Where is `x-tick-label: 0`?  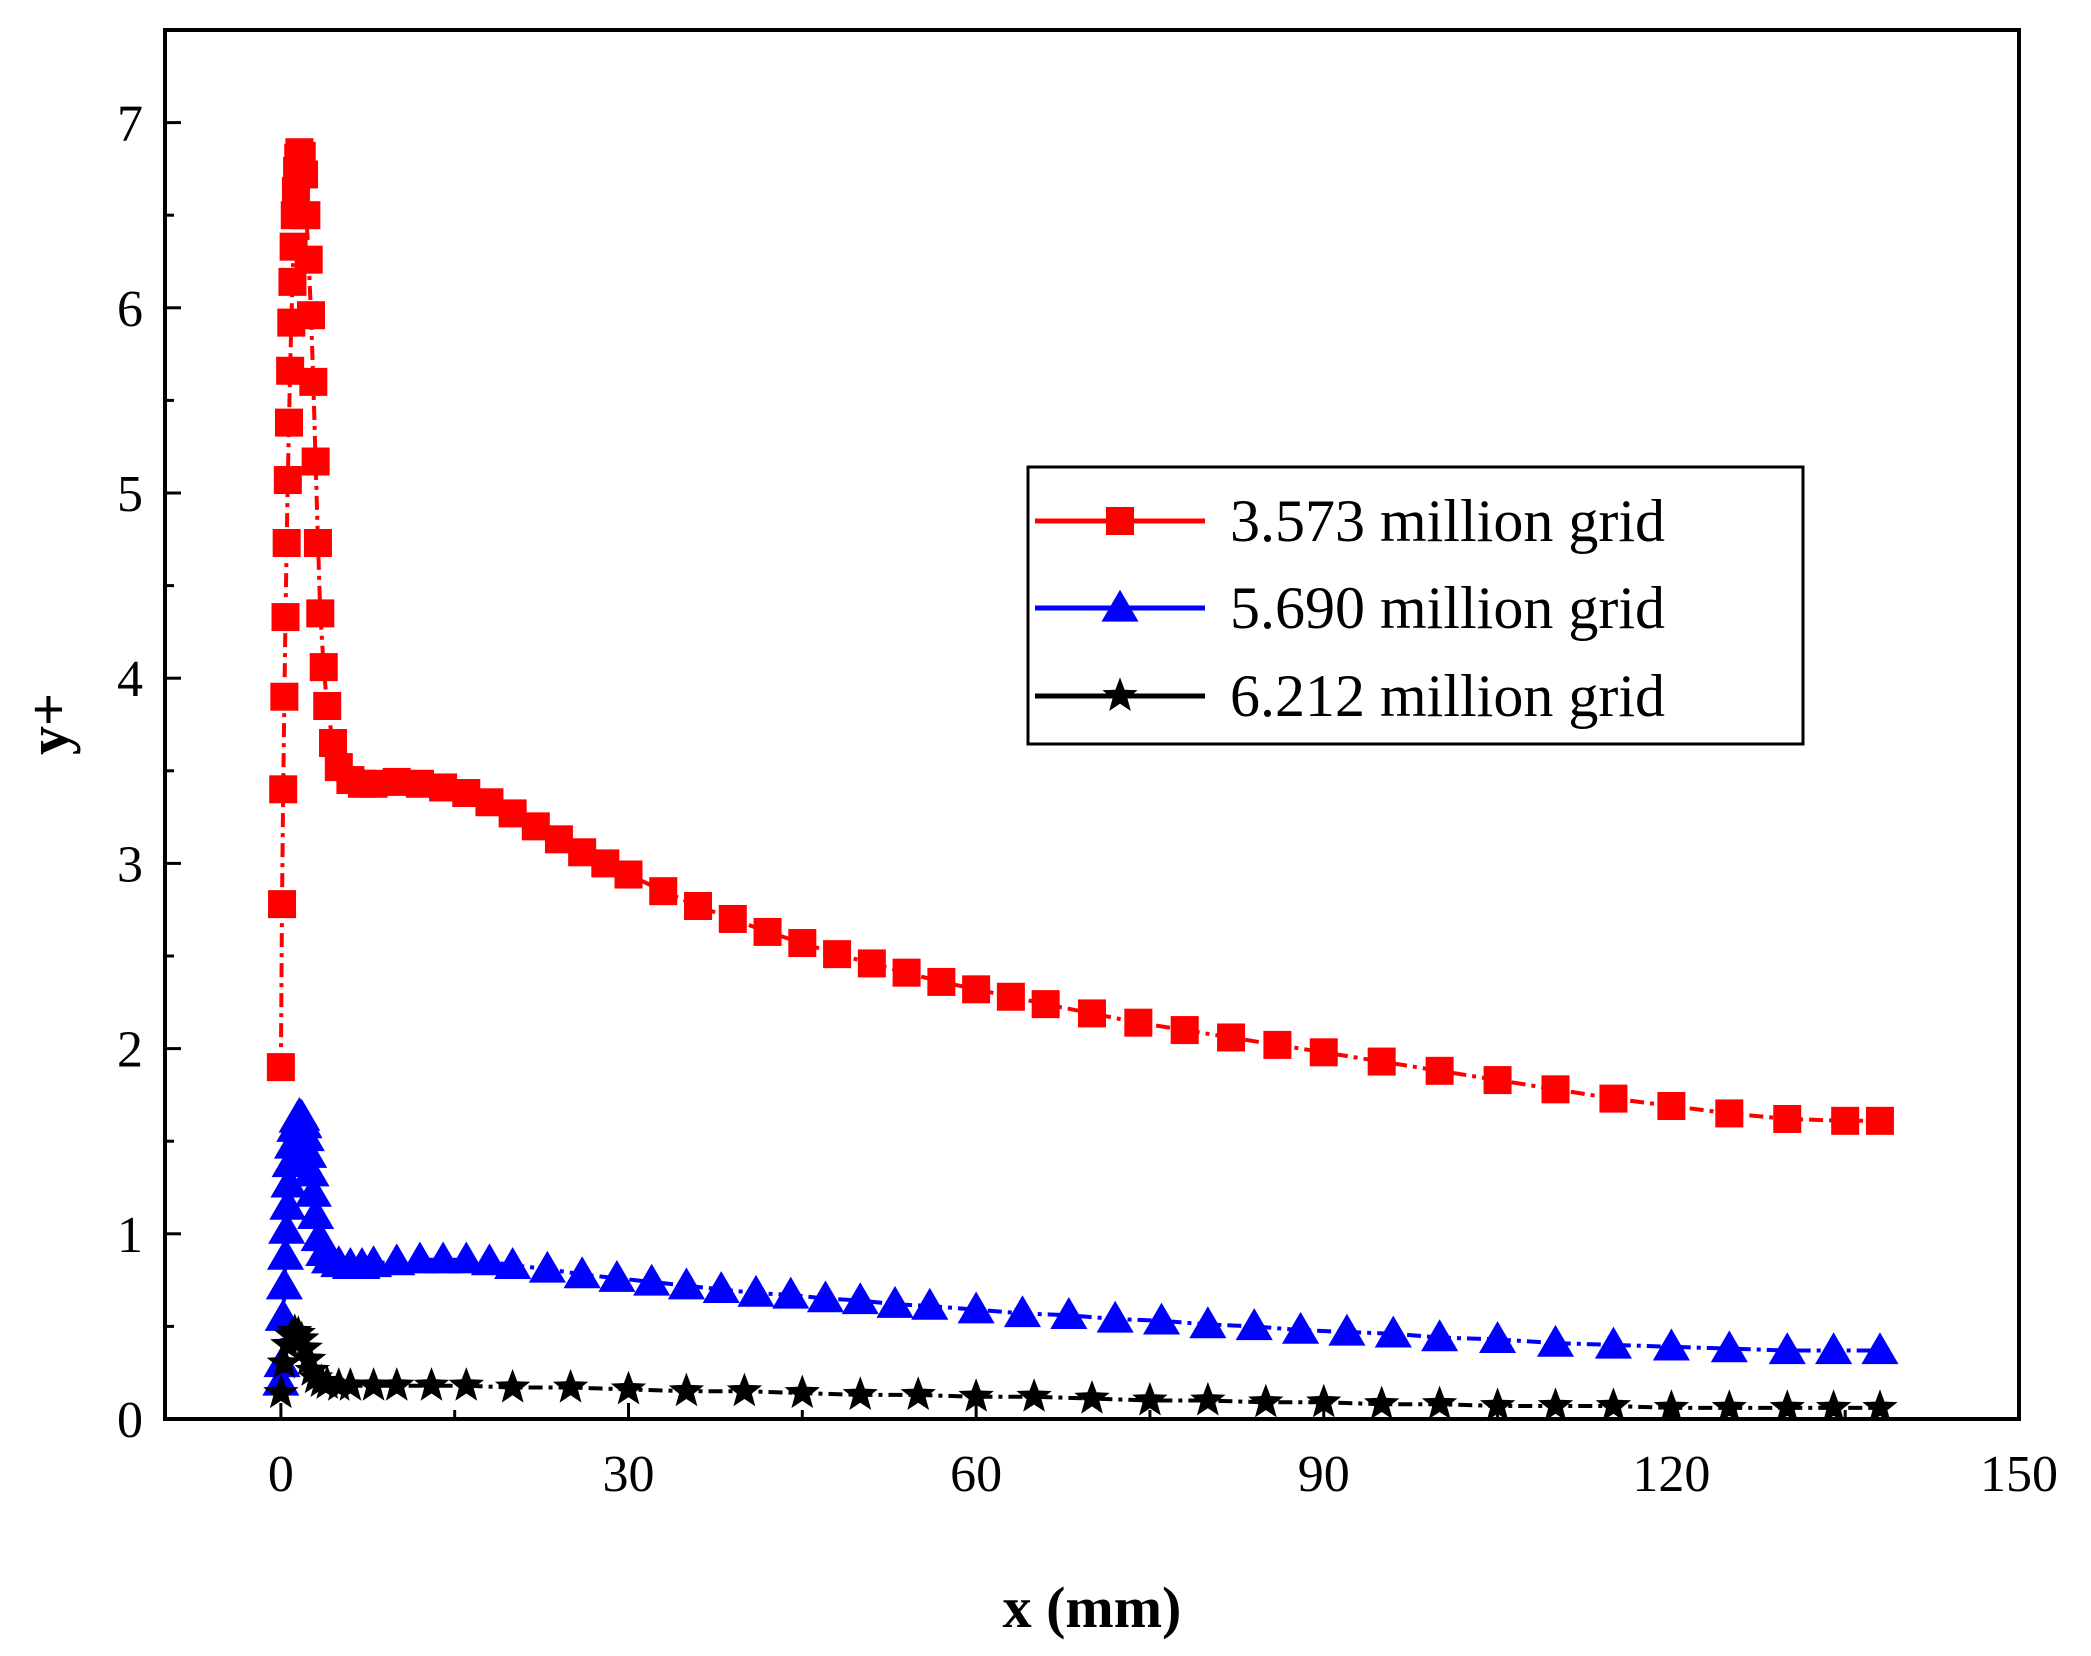
x-tick-label: 0 is located at coordinates (281, 1474).